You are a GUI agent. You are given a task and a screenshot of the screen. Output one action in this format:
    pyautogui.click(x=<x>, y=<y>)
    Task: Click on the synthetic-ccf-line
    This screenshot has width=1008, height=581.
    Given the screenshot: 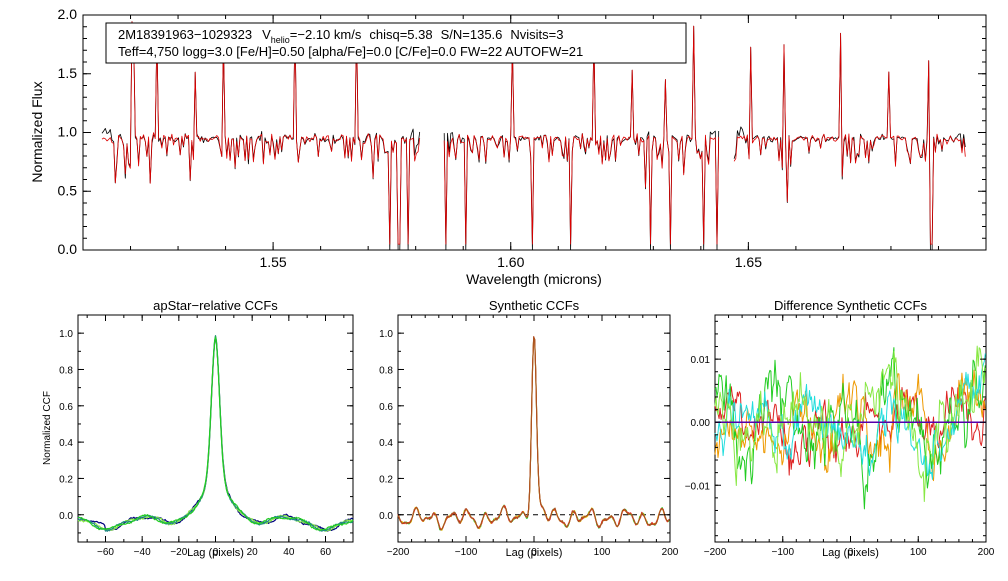 What is the action you would take?
    pyautogui.click(x=533, y=433)
    